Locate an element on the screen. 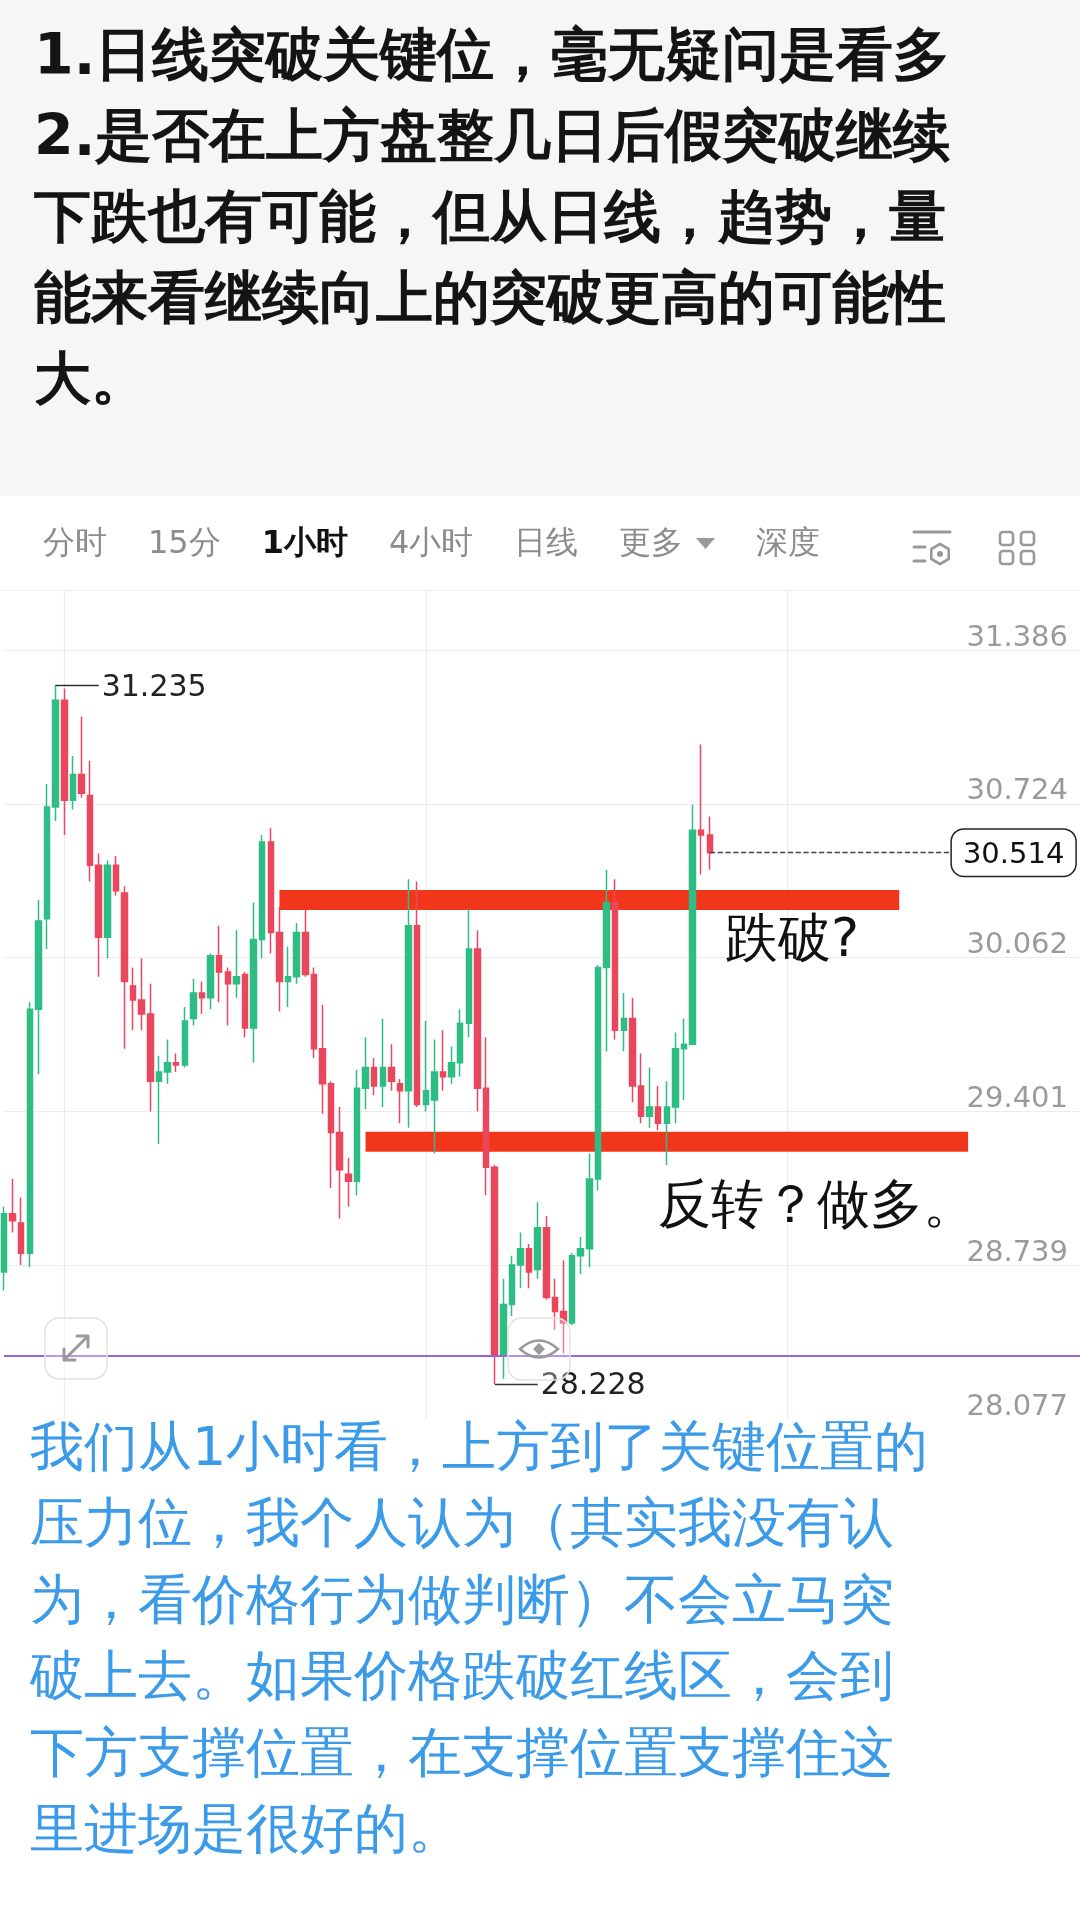  y-tick-label: 31.386 is located at coordinates (1017, 635).